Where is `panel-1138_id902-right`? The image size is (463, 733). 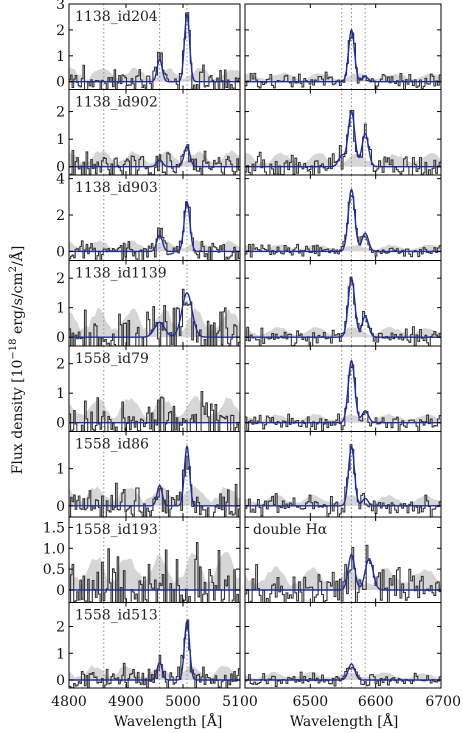
panel-1138_id902-right is located at coordinates (343, 132).